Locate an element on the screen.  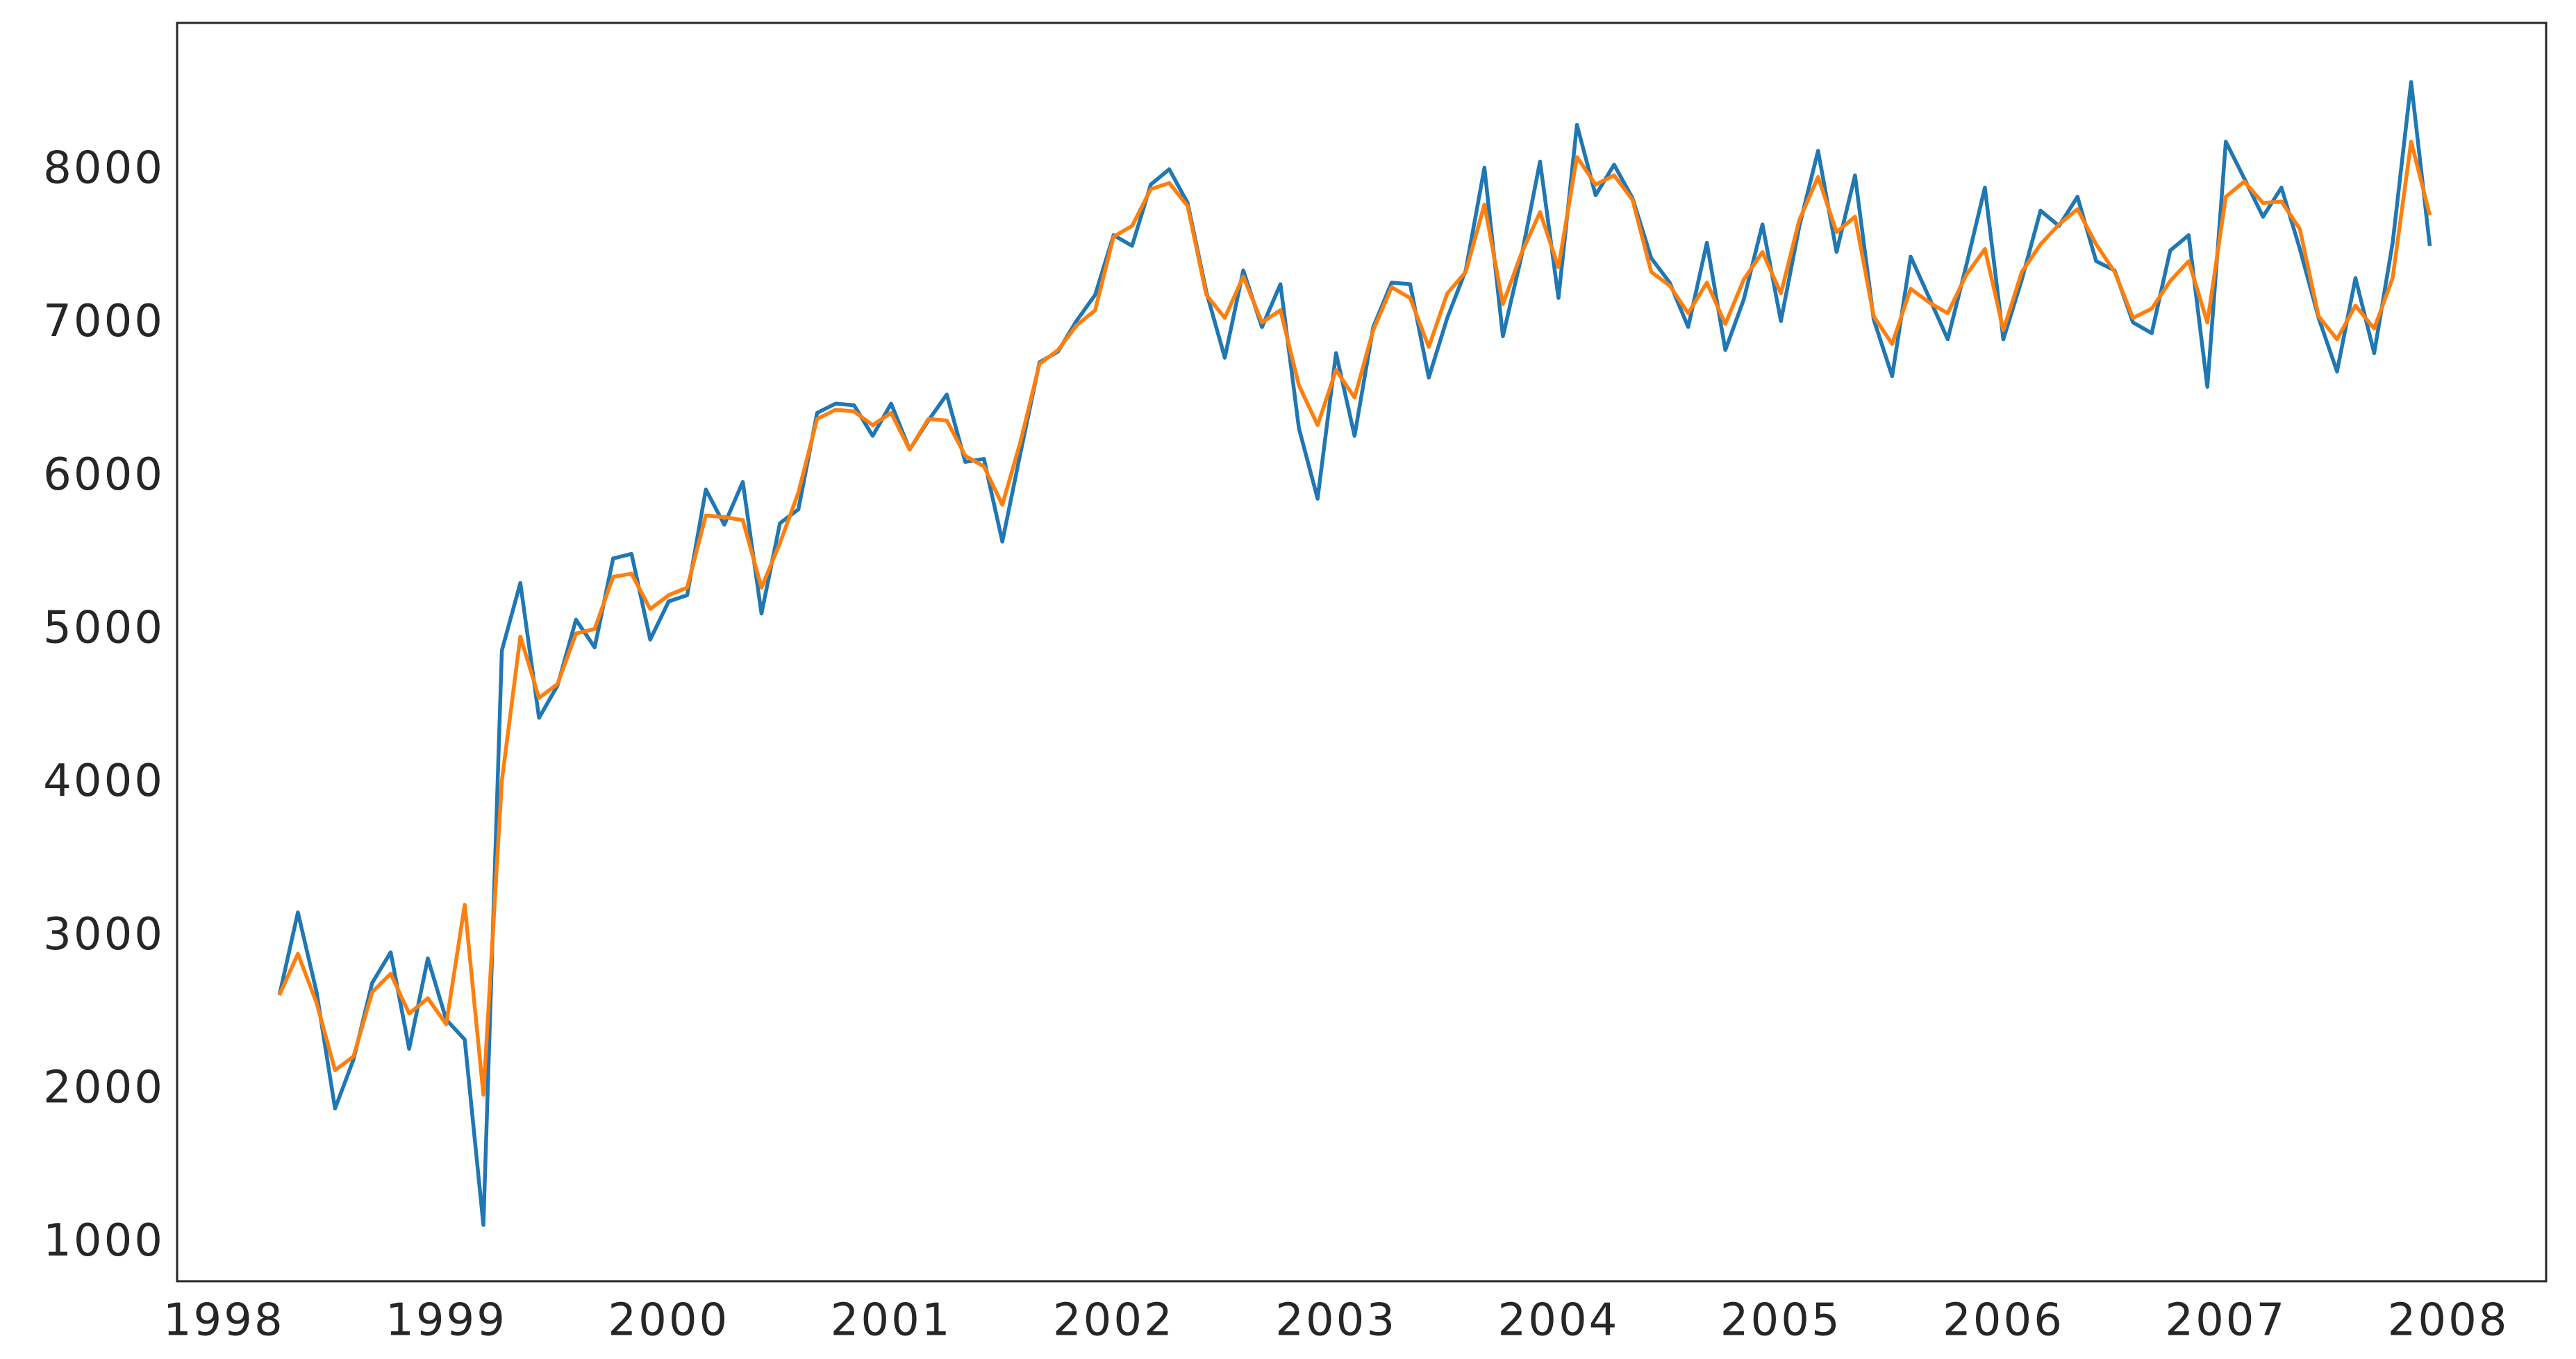
y-tick-label: 6000 is located at coordinates (104, 475).